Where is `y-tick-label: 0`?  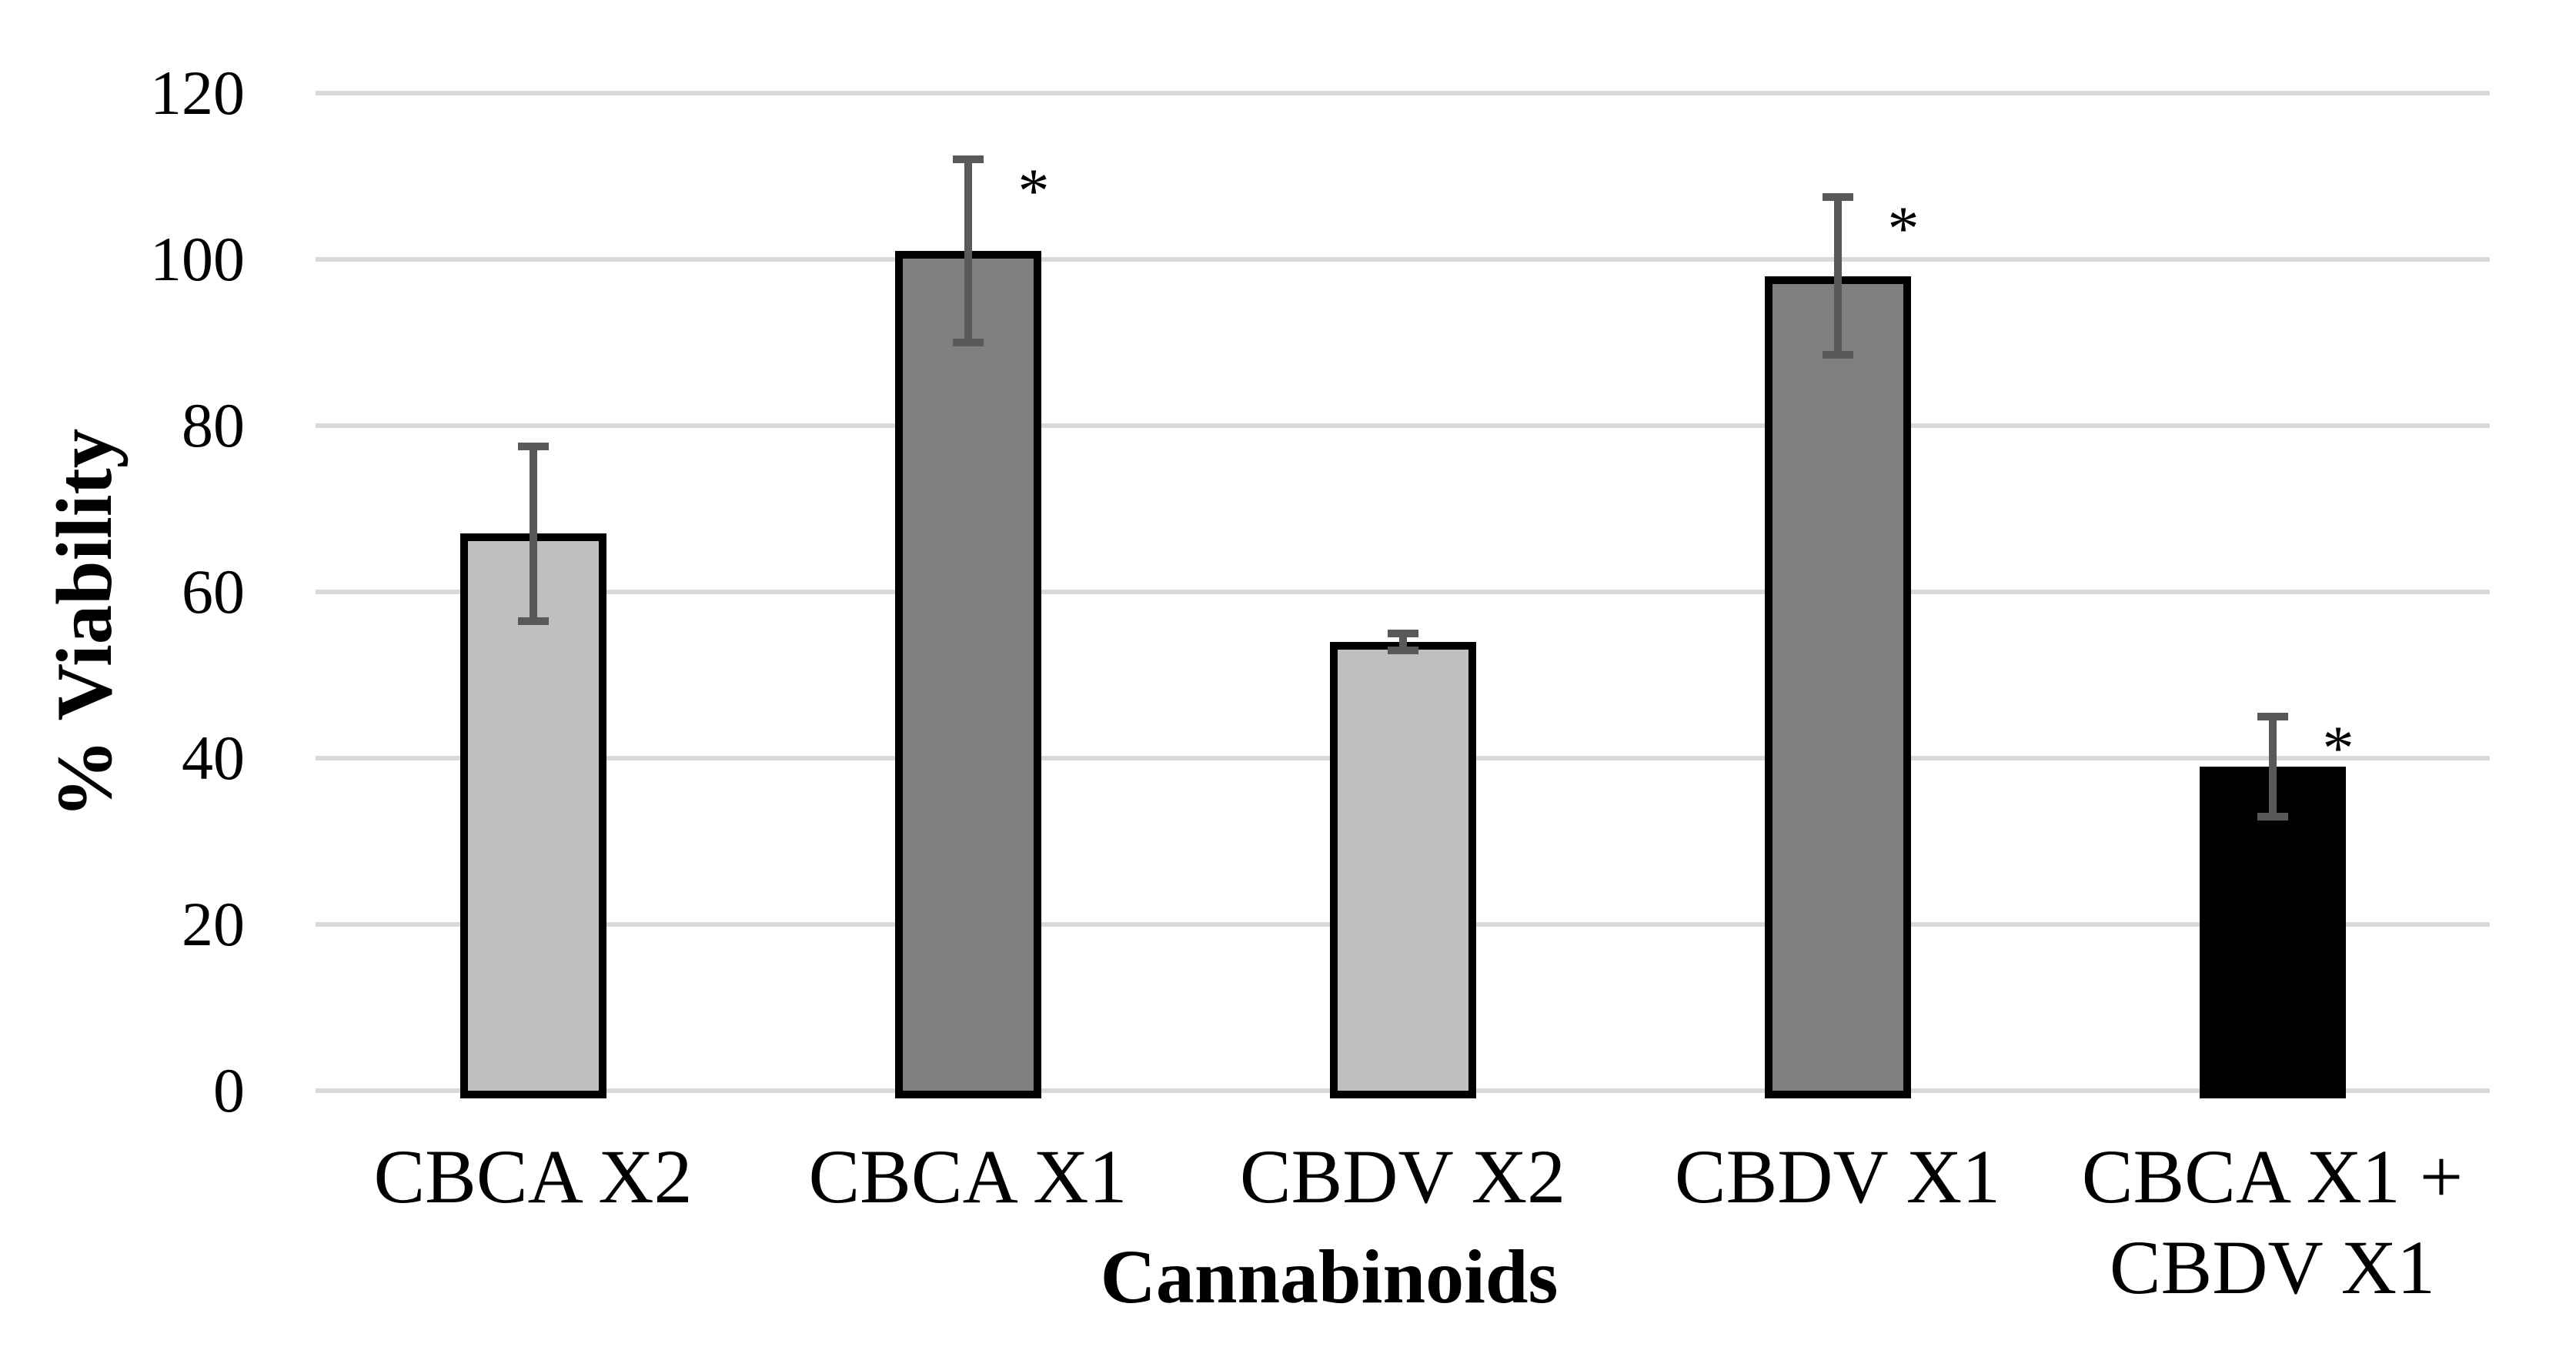 y-tick-label: 0 is located at coordinates (229, 1090).